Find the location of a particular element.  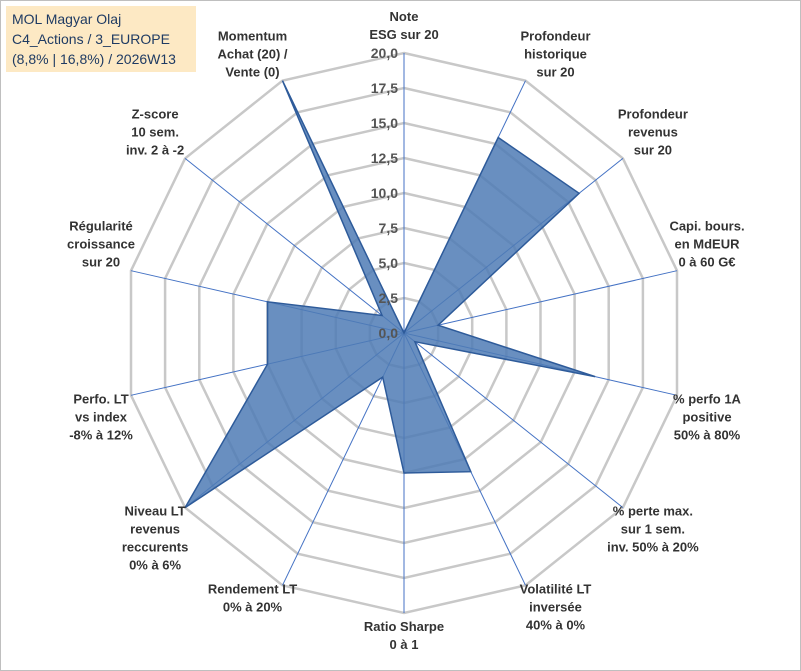

tick-label: 20,0 is located at coordinates (384, 53).